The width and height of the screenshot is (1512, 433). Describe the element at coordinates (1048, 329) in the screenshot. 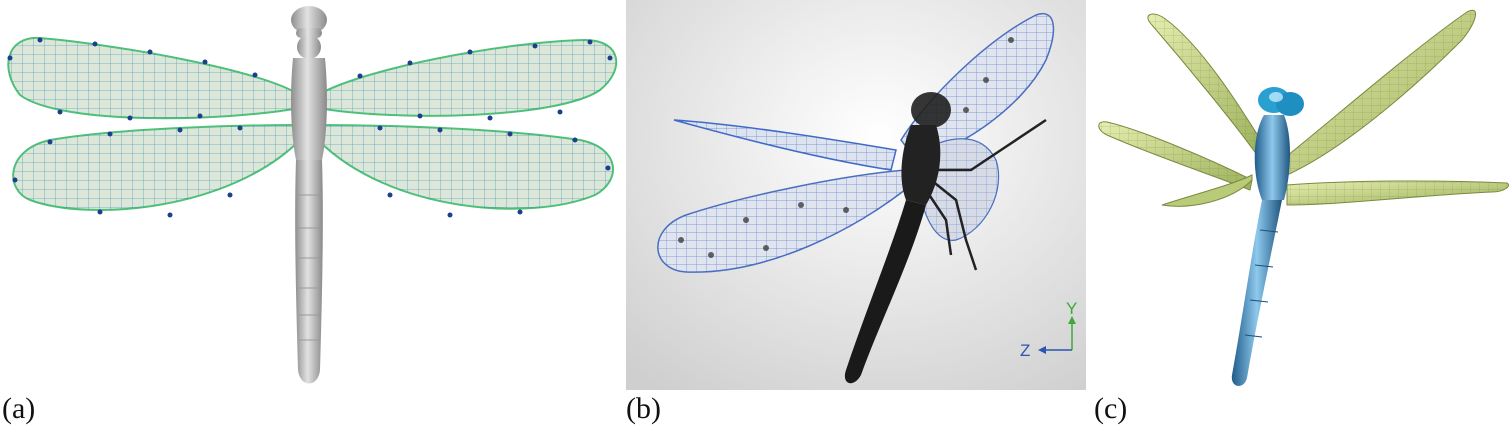

I see `axis-triad: Y Z` at that location.